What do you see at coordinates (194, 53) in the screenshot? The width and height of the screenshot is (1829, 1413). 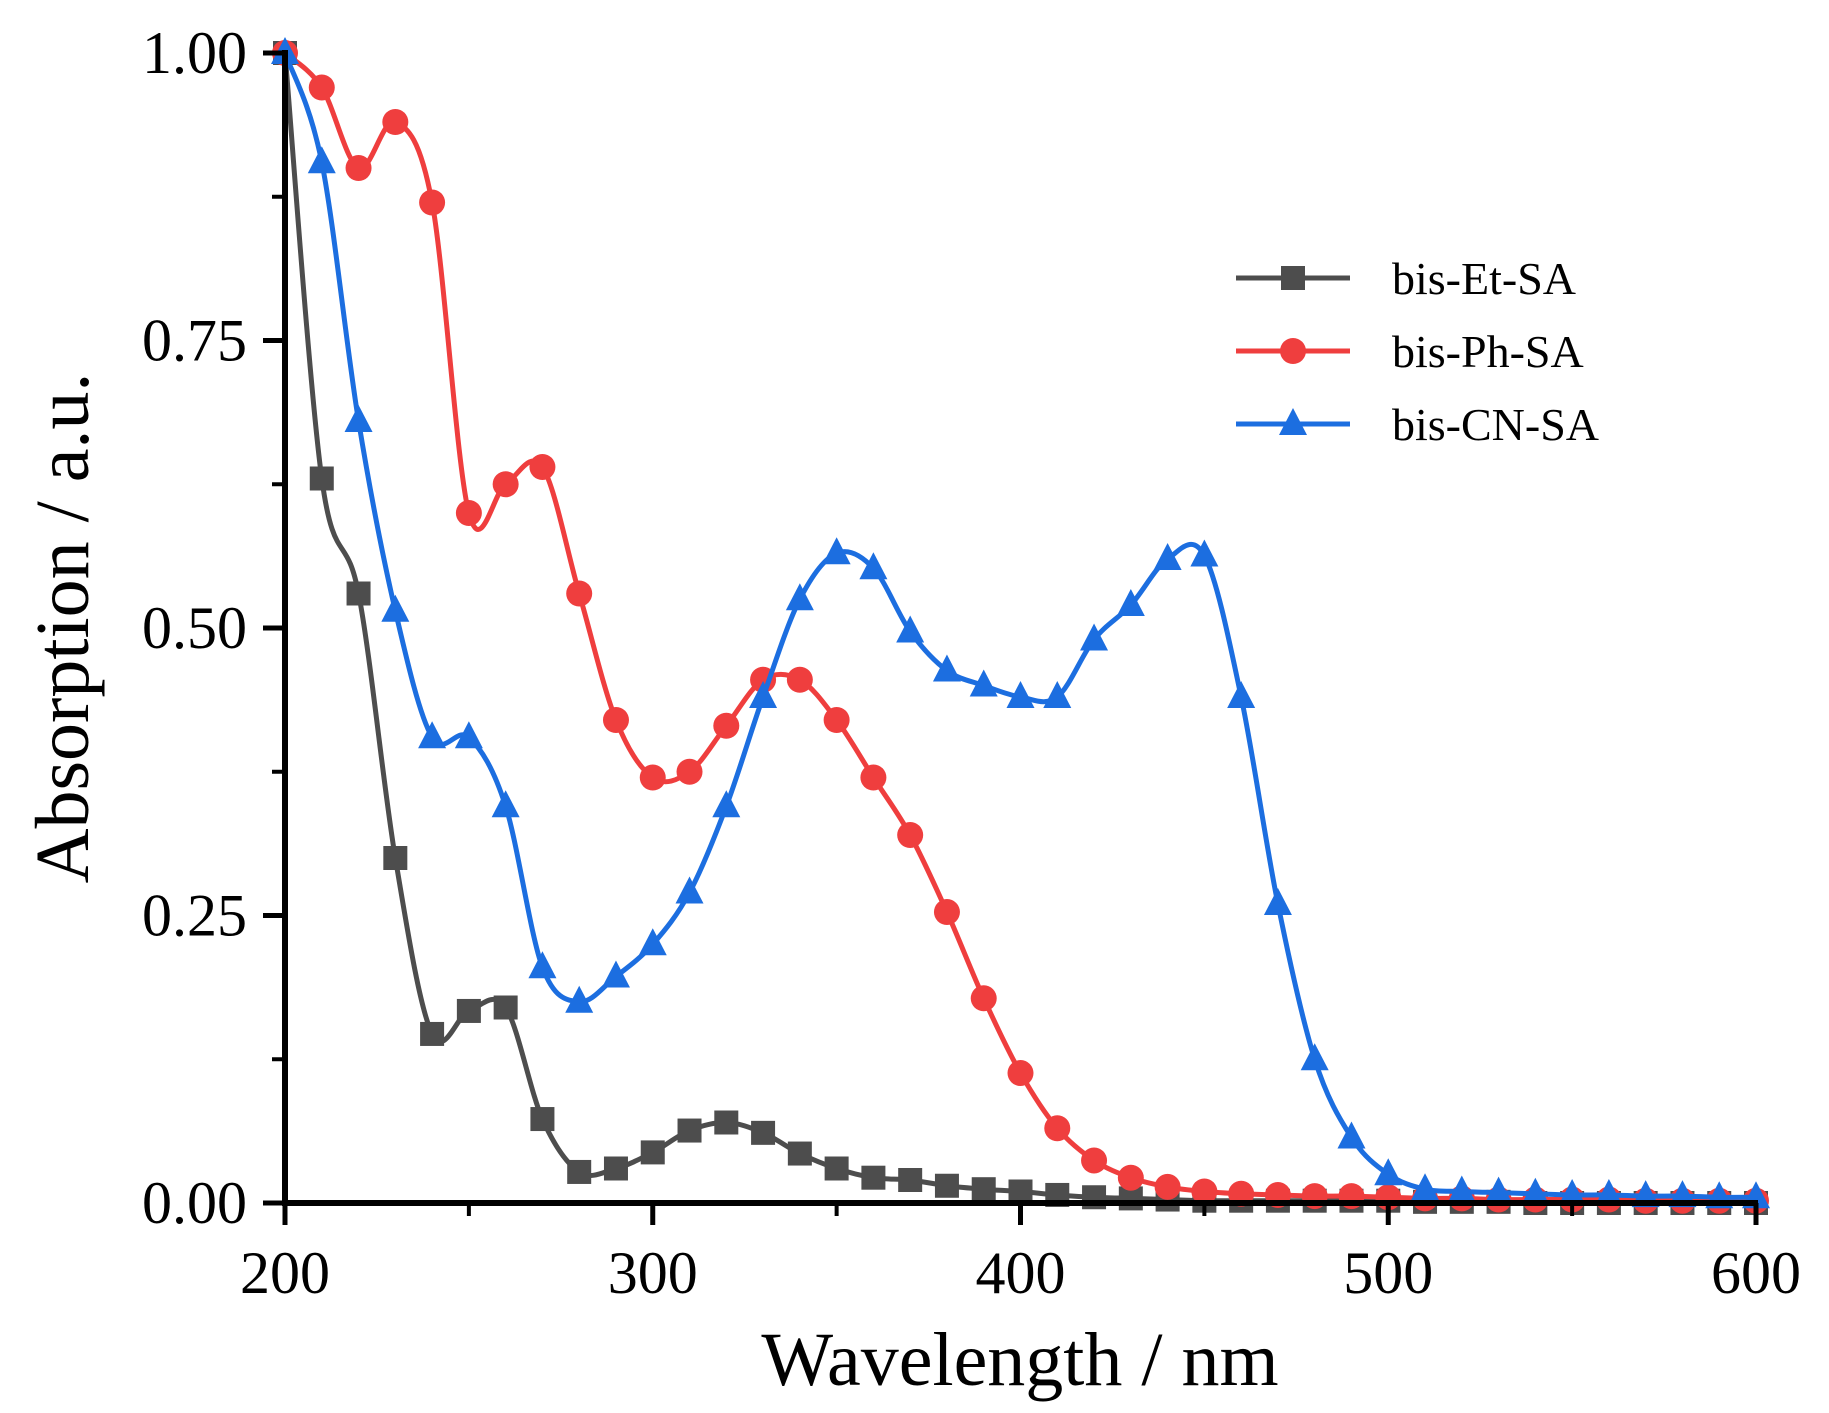 I see `y-tick-label: 1.00` at bounding box center [194, 53].